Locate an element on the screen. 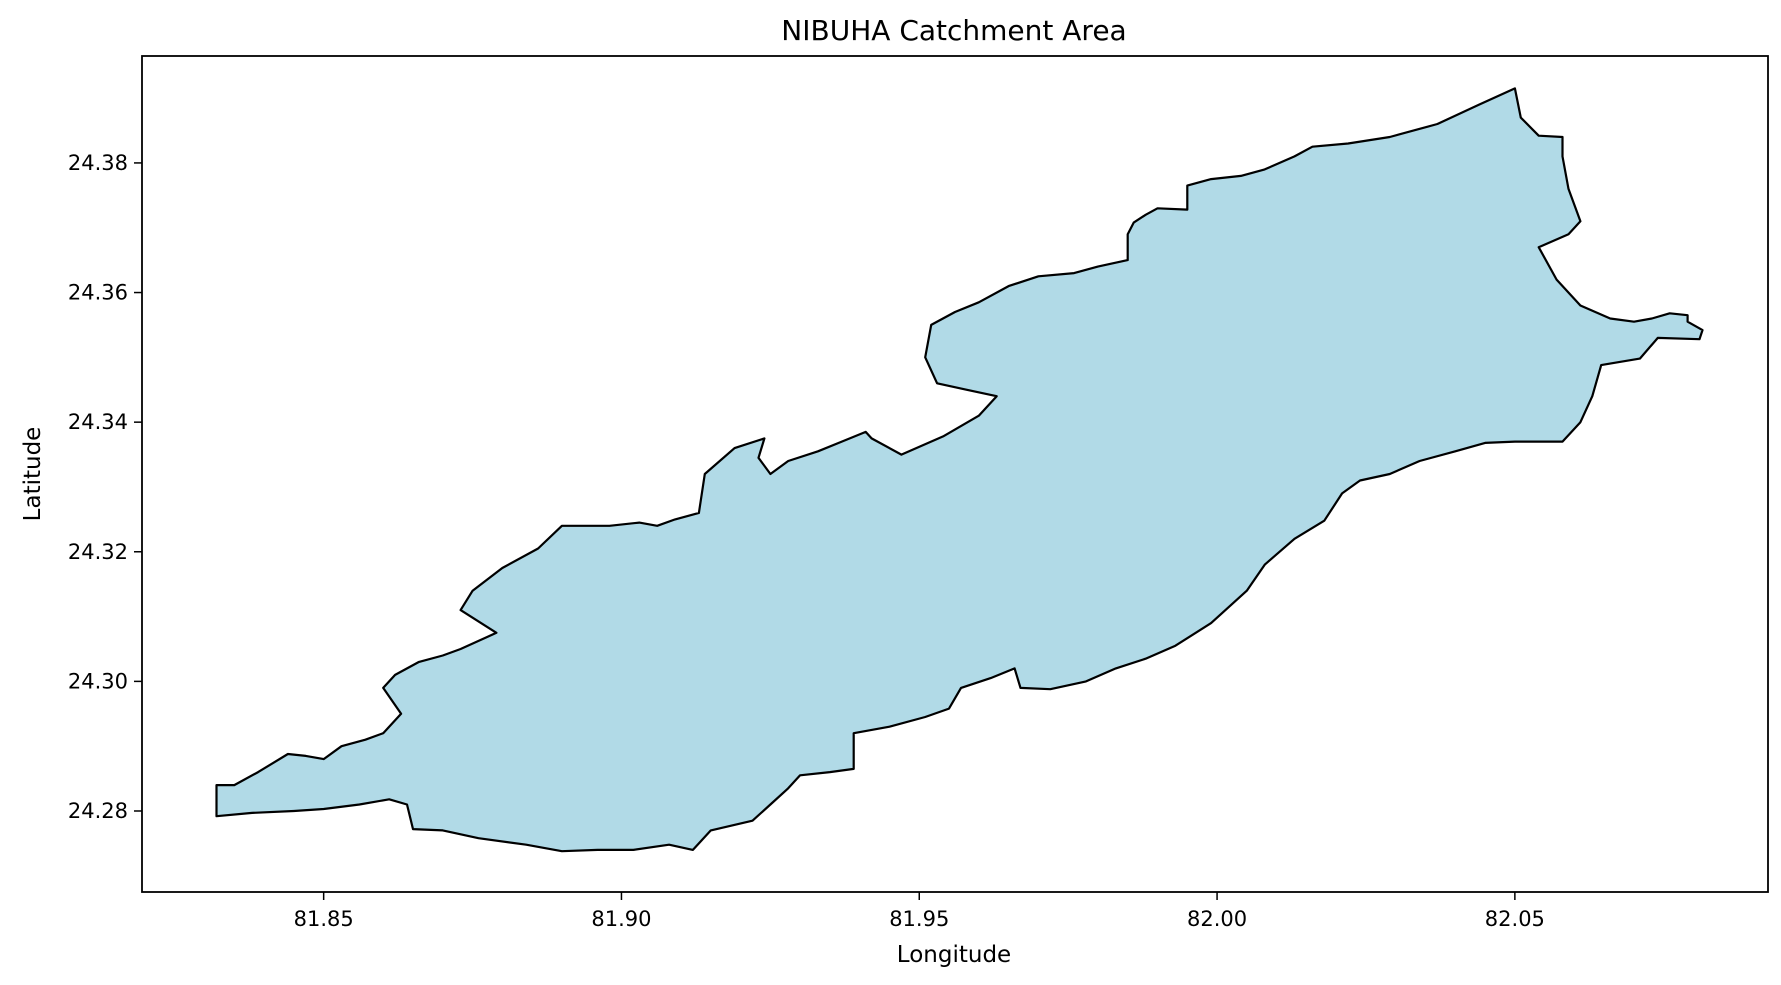 The height and width of the screenshot is (985, 1781). y-tick-label: 24.38 is located at coordinates (98, 163).